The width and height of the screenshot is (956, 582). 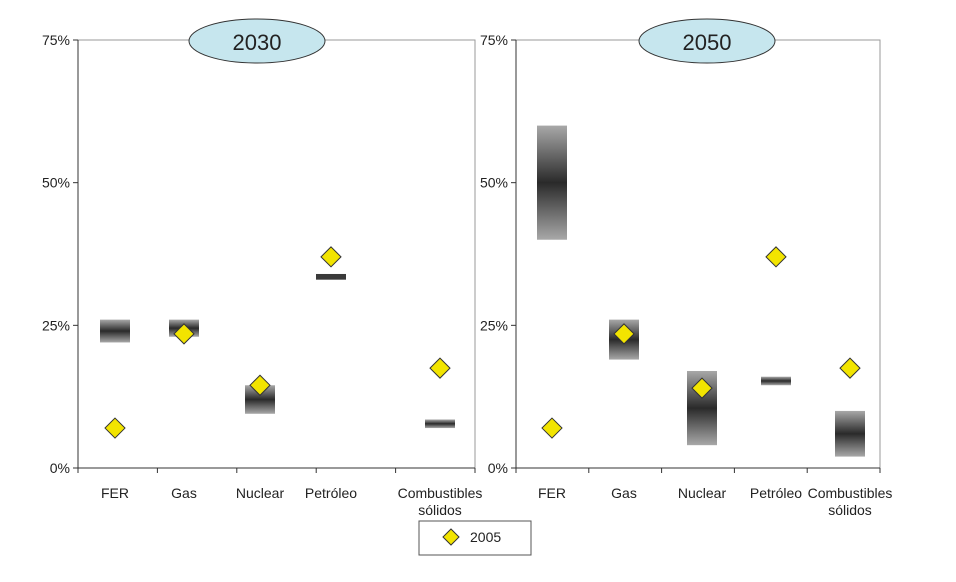 I want to click on legend: 2005, so click(x=475, y=538).